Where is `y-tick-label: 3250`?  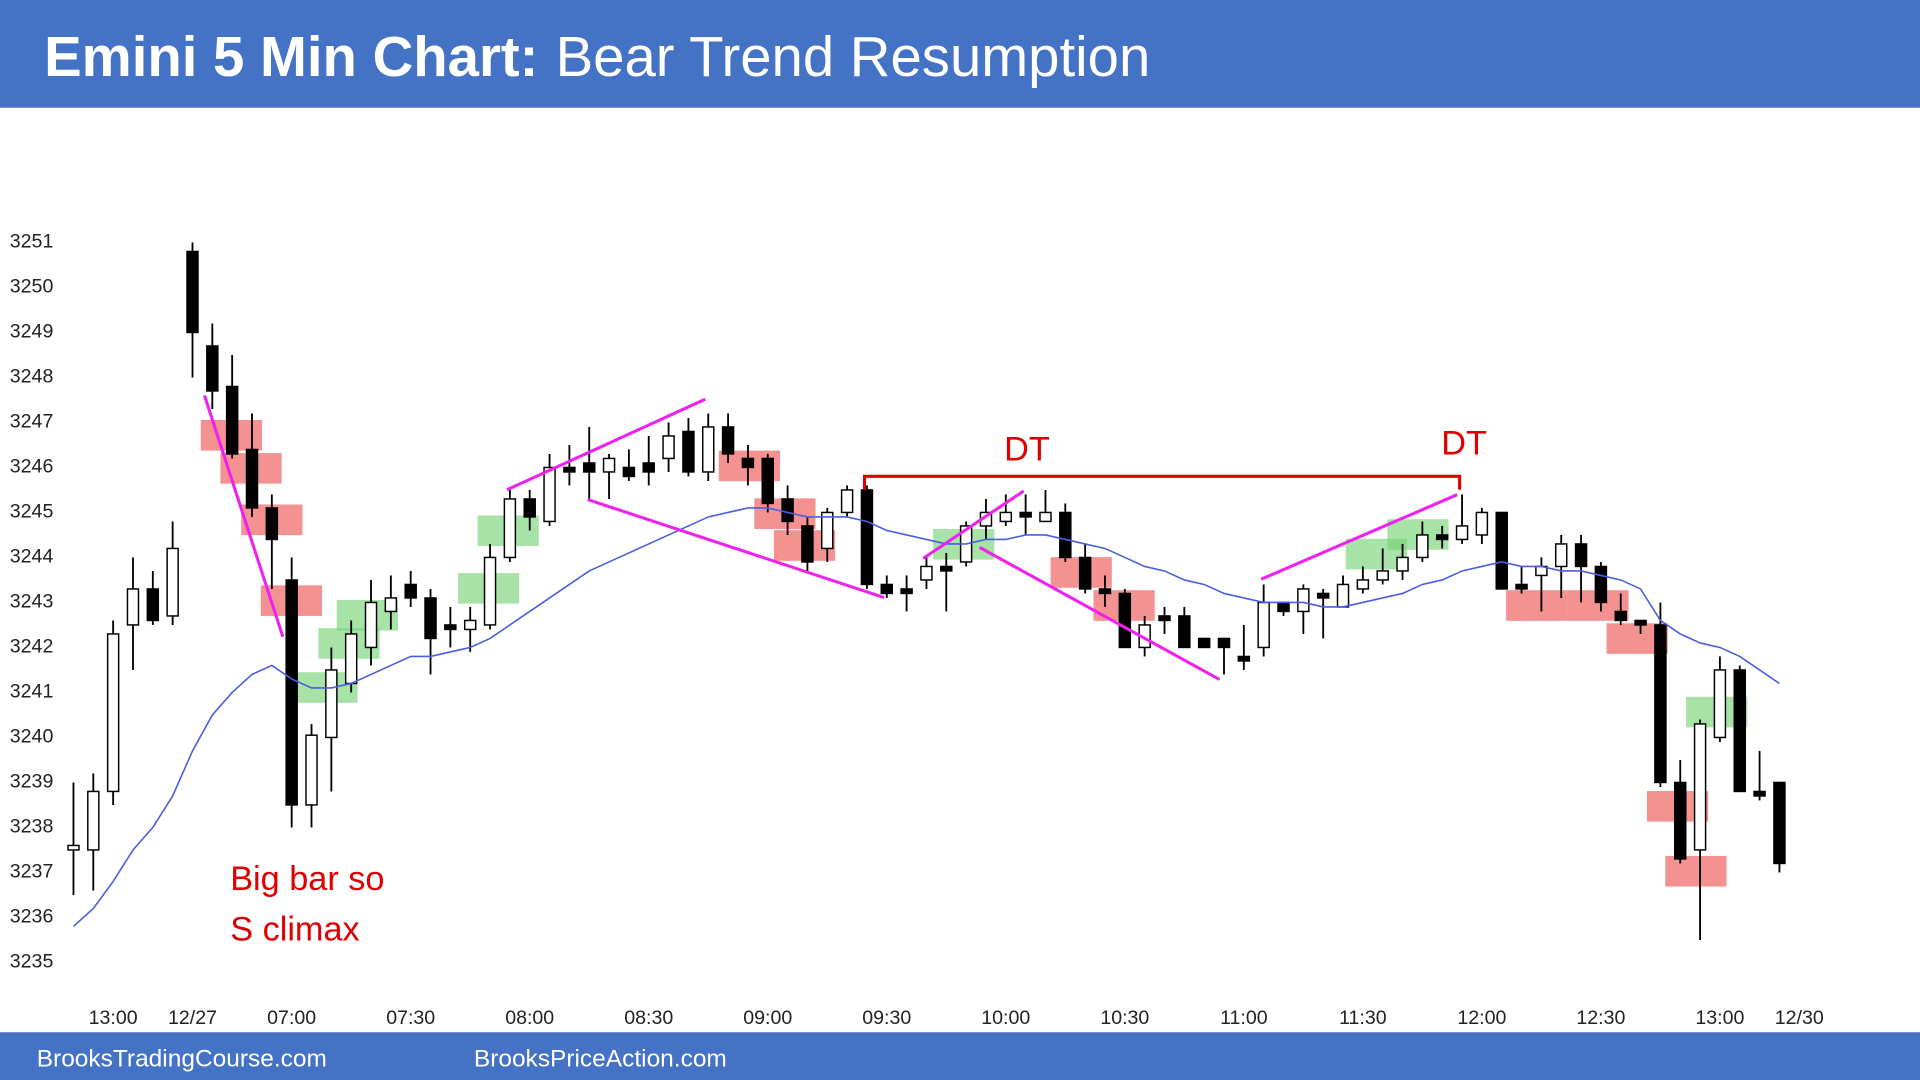
y-tick-label: 3250 is located at coordinates (32, 287).